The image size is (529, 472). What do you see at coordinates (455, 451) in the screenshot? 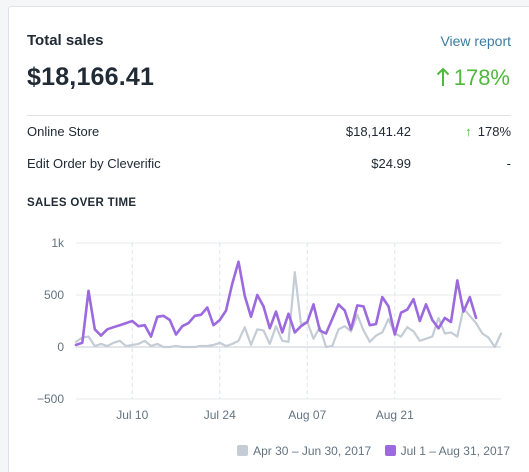
I see `legend-label: Jul 1 – Aug 31, 2017` at bounding box center [455, 451].